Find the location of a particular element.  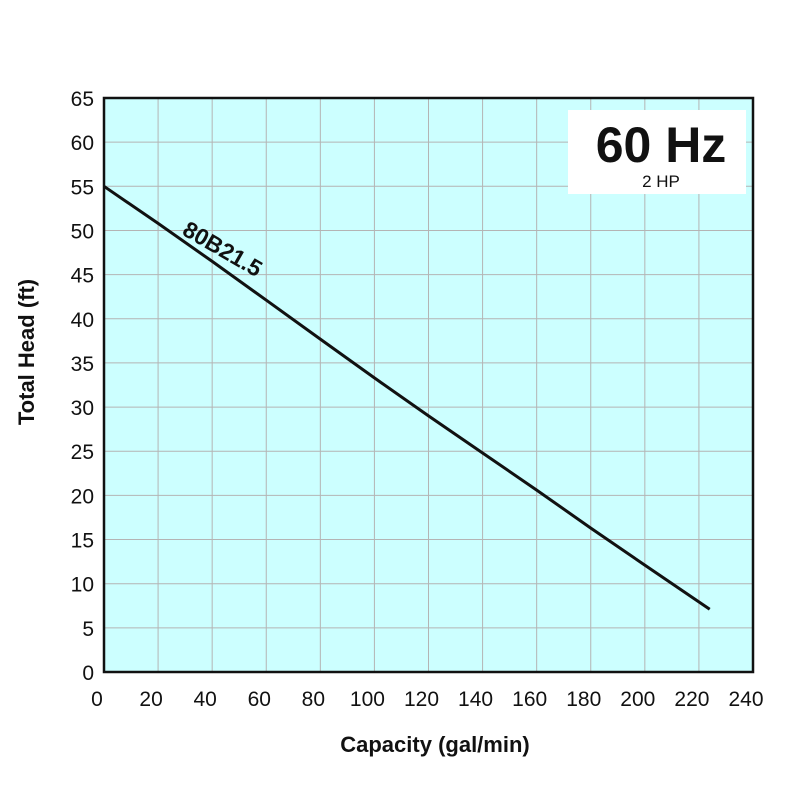

x-tick-label: 60 is located at coordinates (259, 699).